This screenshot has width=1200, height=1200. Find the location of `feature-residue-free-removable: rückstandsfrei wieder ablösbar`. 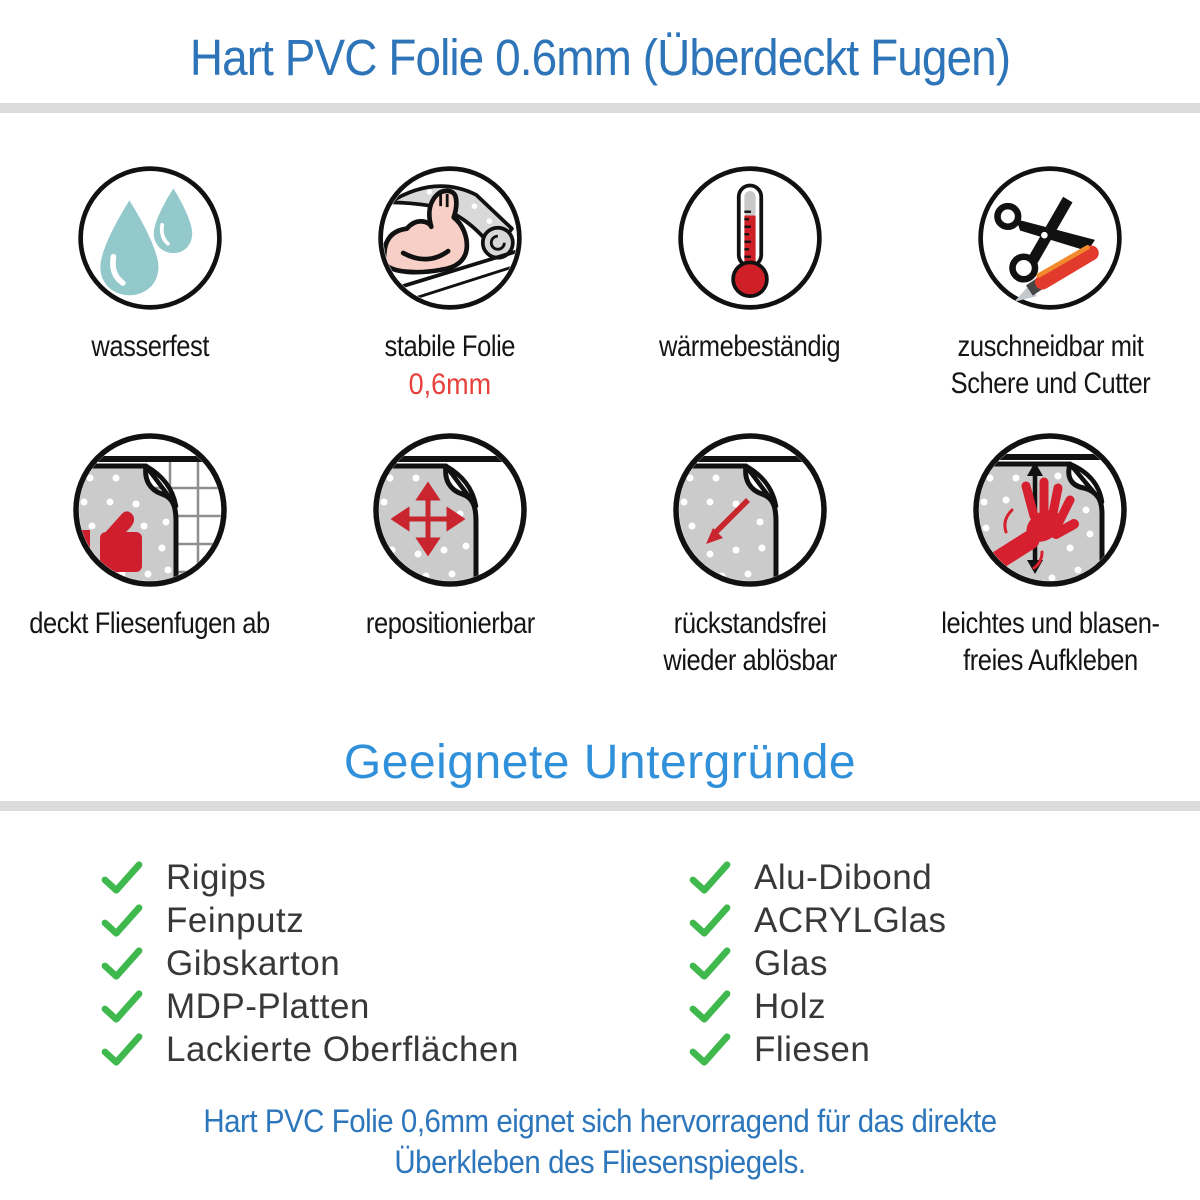

feature-residue-free-removable: rückstandsfrei wieder ablösbar is located at coordinates (750, 554).